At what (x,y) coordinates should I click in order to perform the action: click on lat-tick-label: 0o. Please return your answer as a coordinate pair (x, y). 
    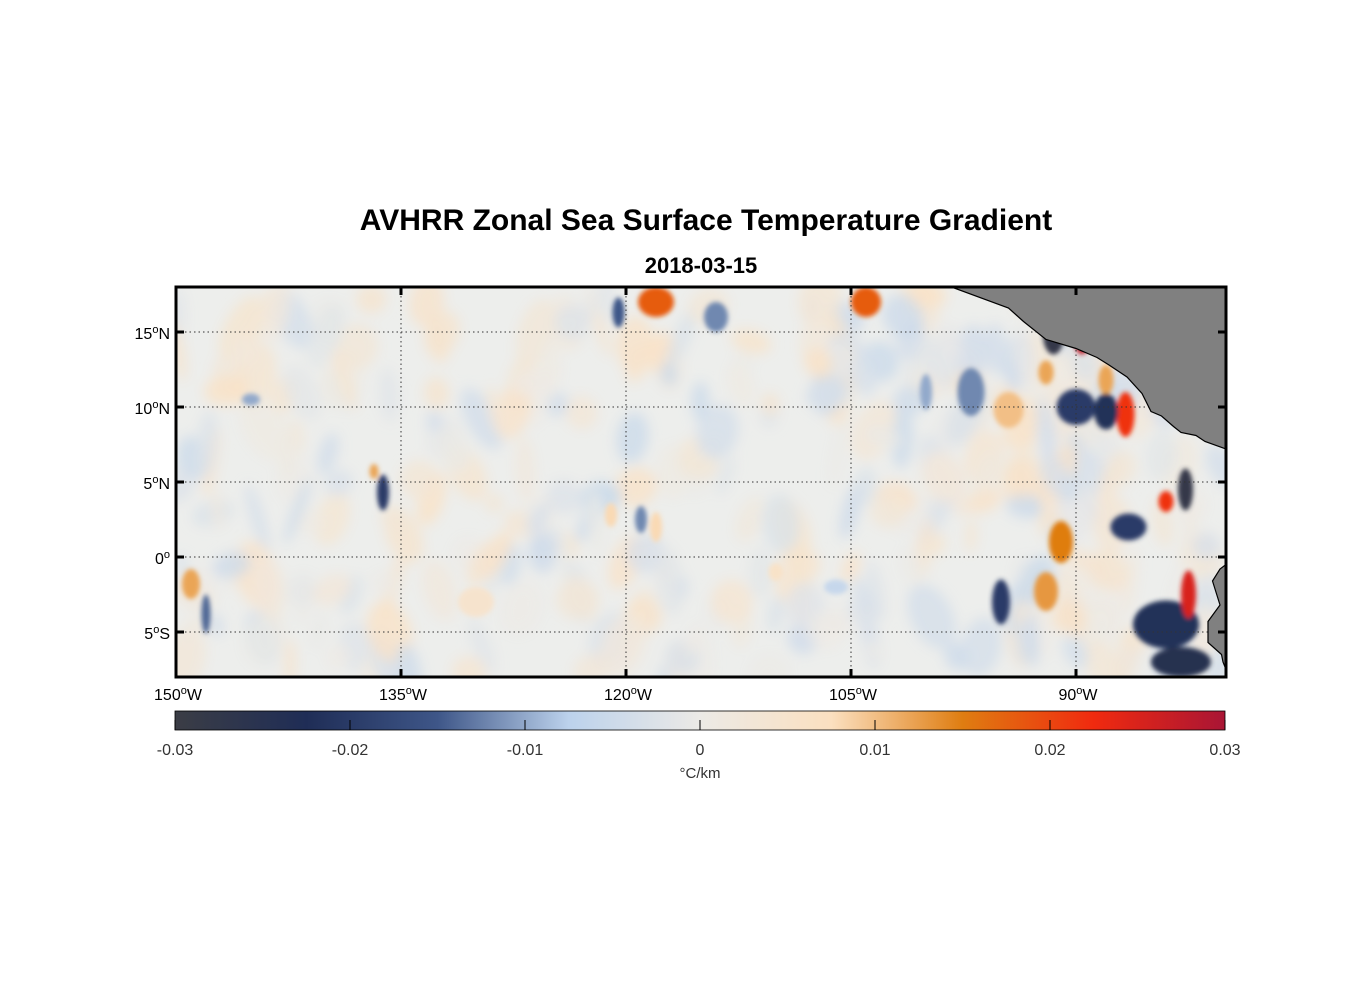
    Looking at the image, I should click on (162, 558).